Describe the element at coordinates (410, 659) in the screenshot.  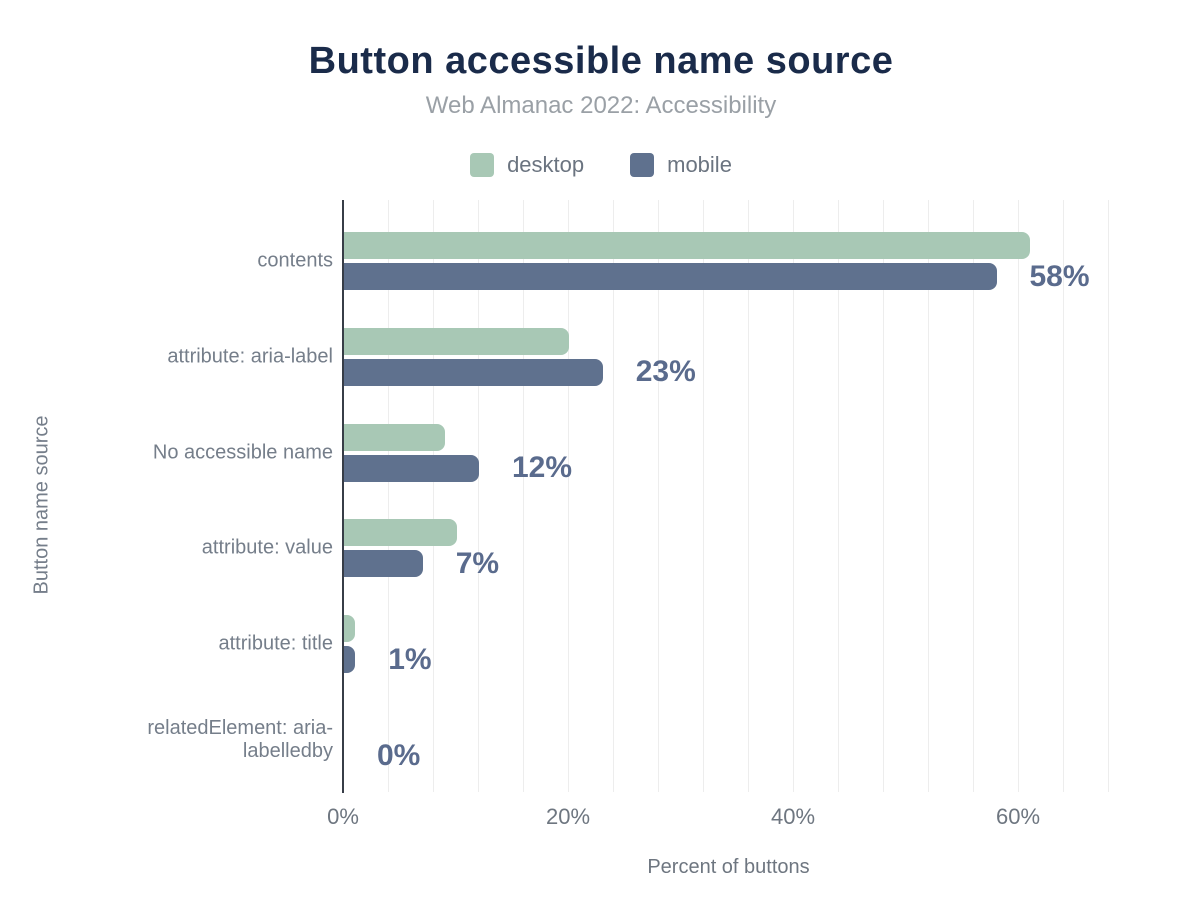
I see `bar-value-label: 1%` at that location.